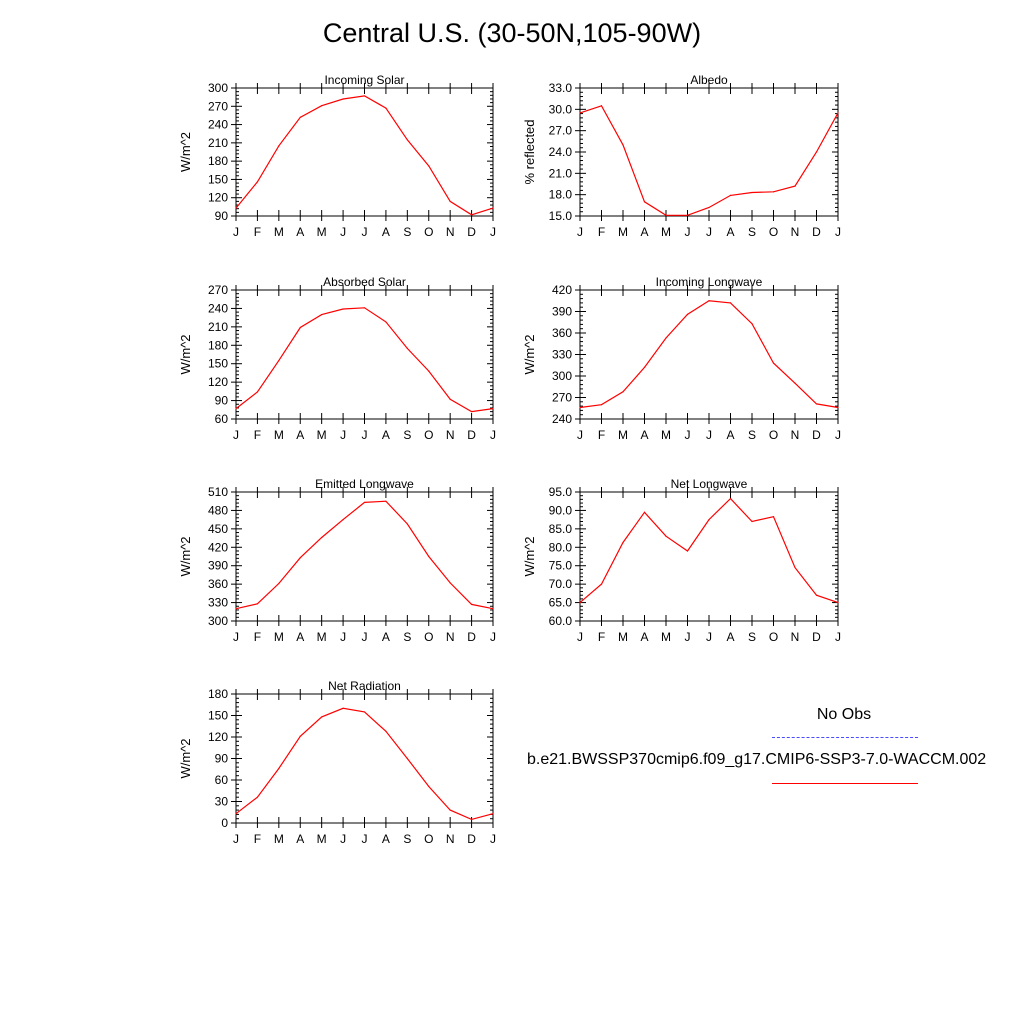 The width and height of the screenshot is (1024, 1024). Describe the element at coordinates (561, 195) in the screenshot. I see `albedo-ytick-label: 18.0` at that location.